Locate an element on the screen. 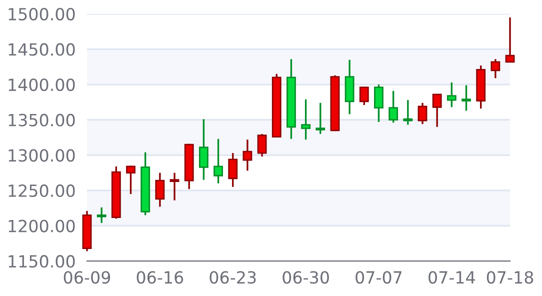 The image size is (542, 296). y-tick-label: 1250.00 is located at coordinates (41, 191).